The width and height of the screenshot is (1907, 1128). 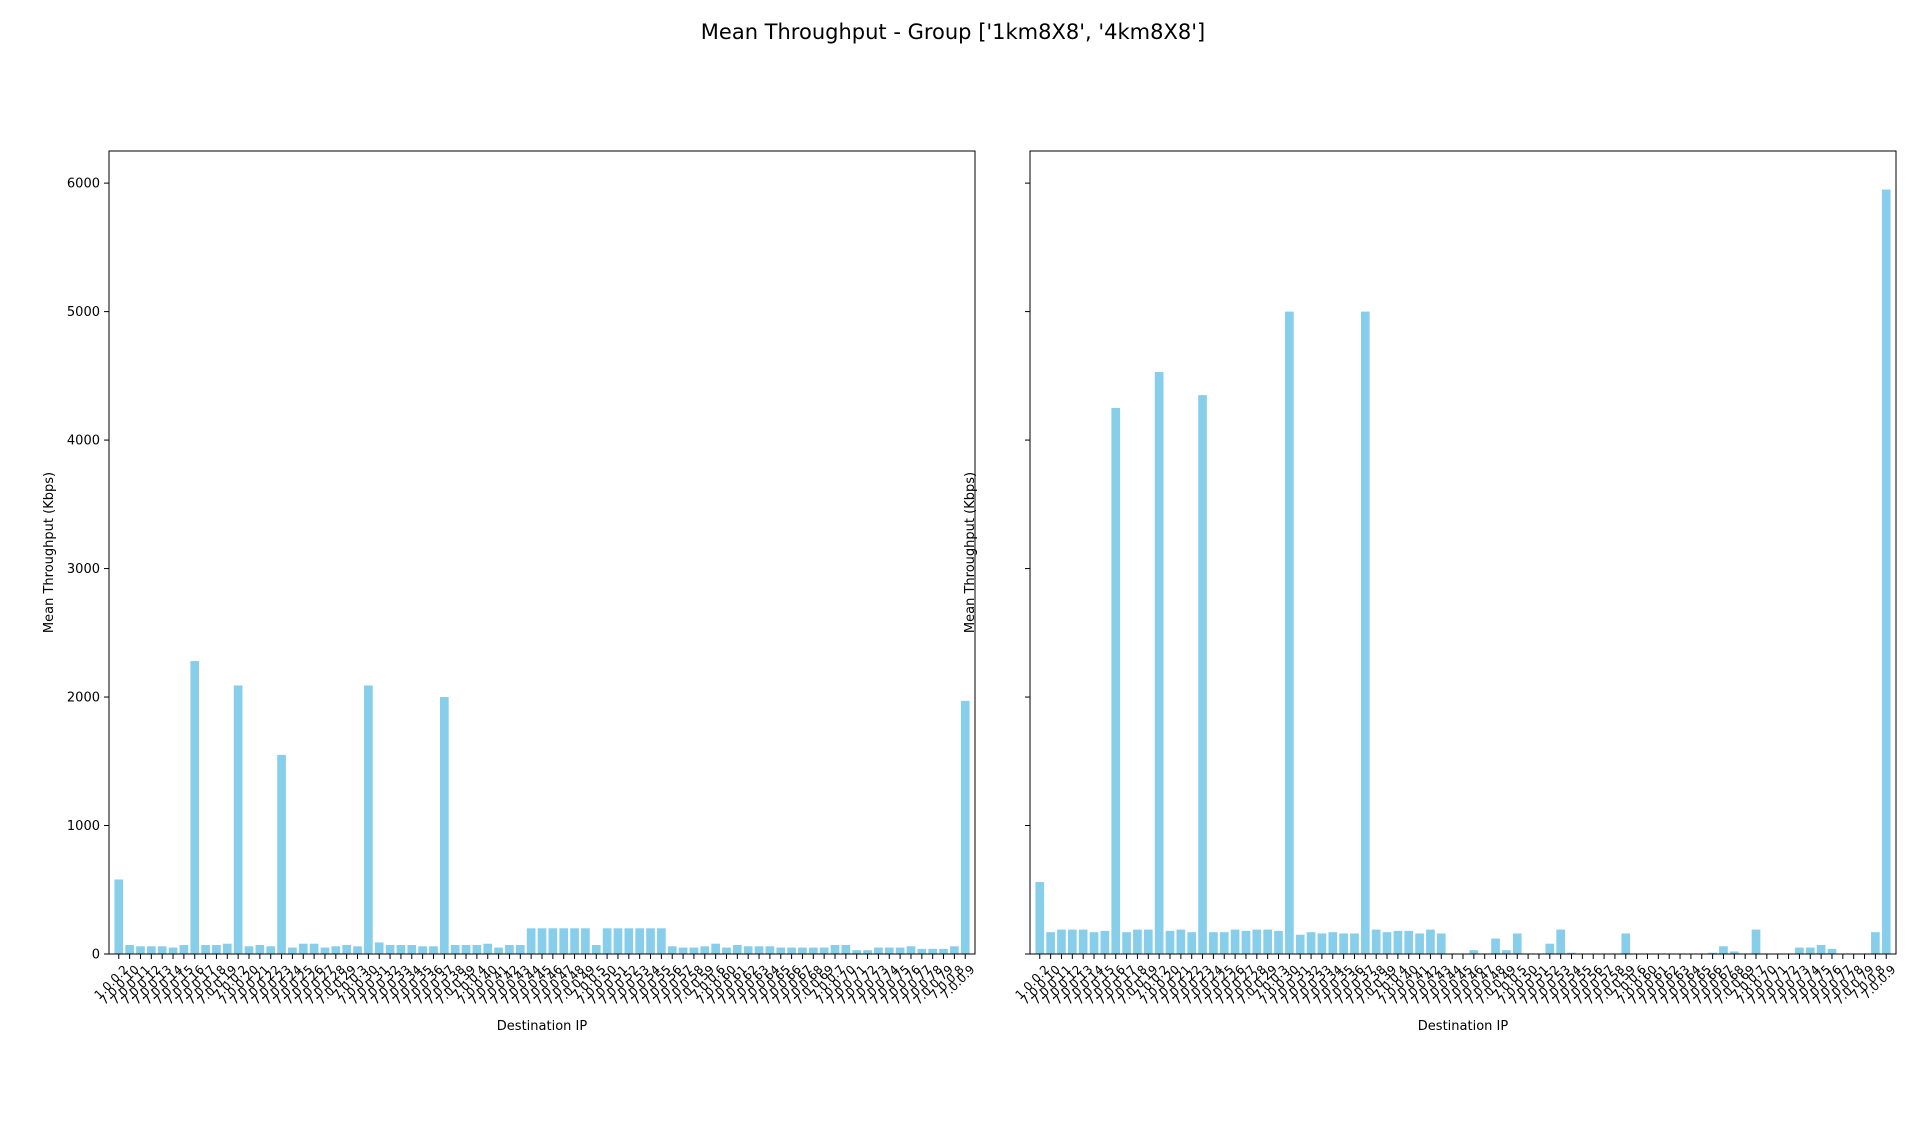 What do you see at coordinates (83, 184) in the screenshot?
I see `y-tick-label: 6000` at bounding box center [83, 184].